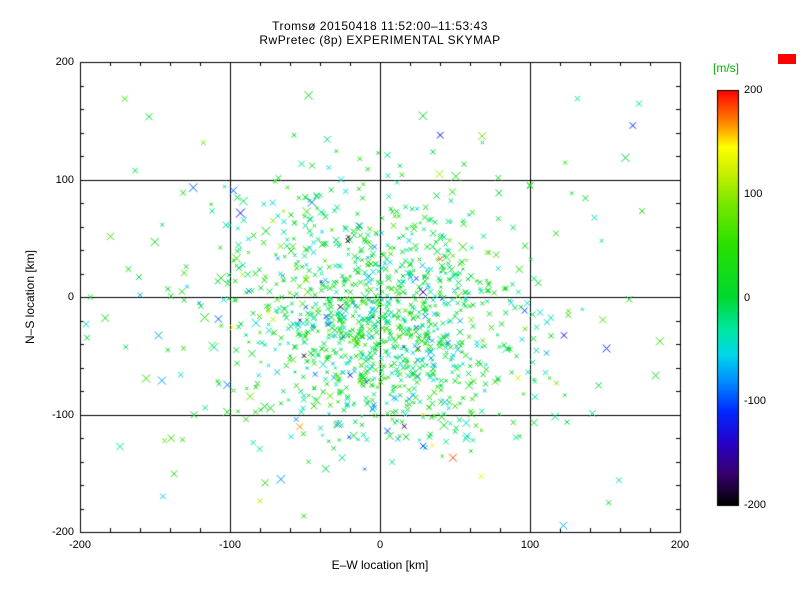 Image resolution: width=800 pixels, height=600 pixels. What do you see at coordinates (530, 545) in the screenshot?
I see `x-tick-label: 100` at bounding box center [530, 545].